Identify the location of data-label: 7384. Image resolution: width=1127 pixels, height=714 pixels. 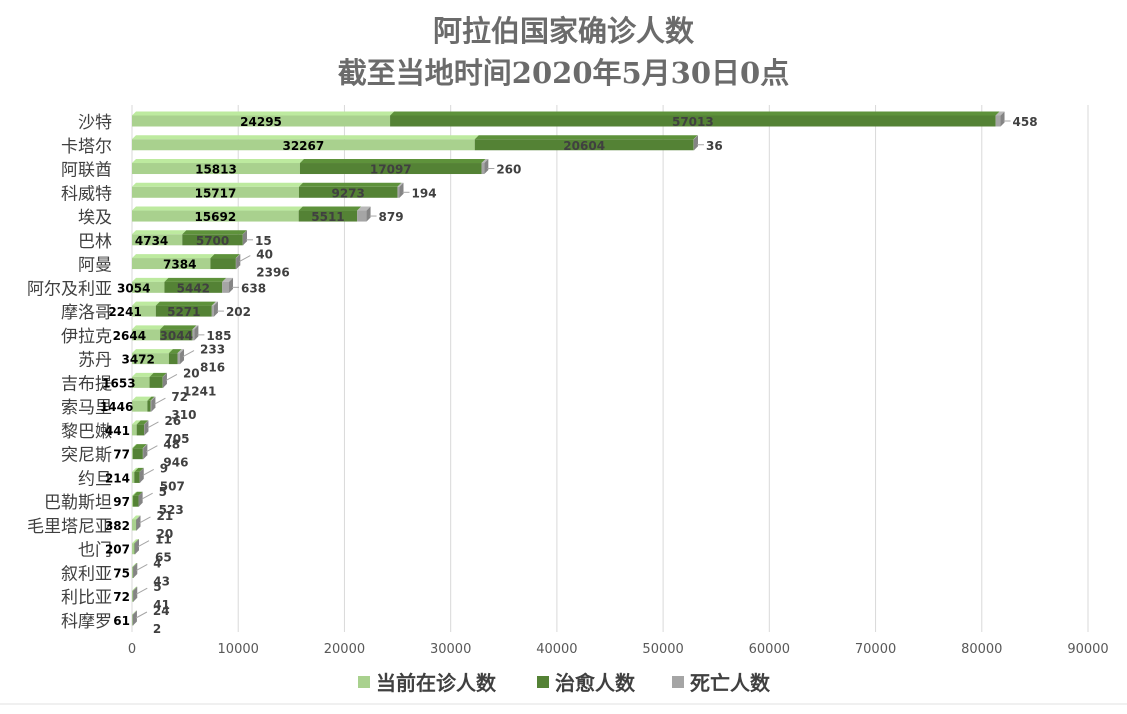
(179, 265).